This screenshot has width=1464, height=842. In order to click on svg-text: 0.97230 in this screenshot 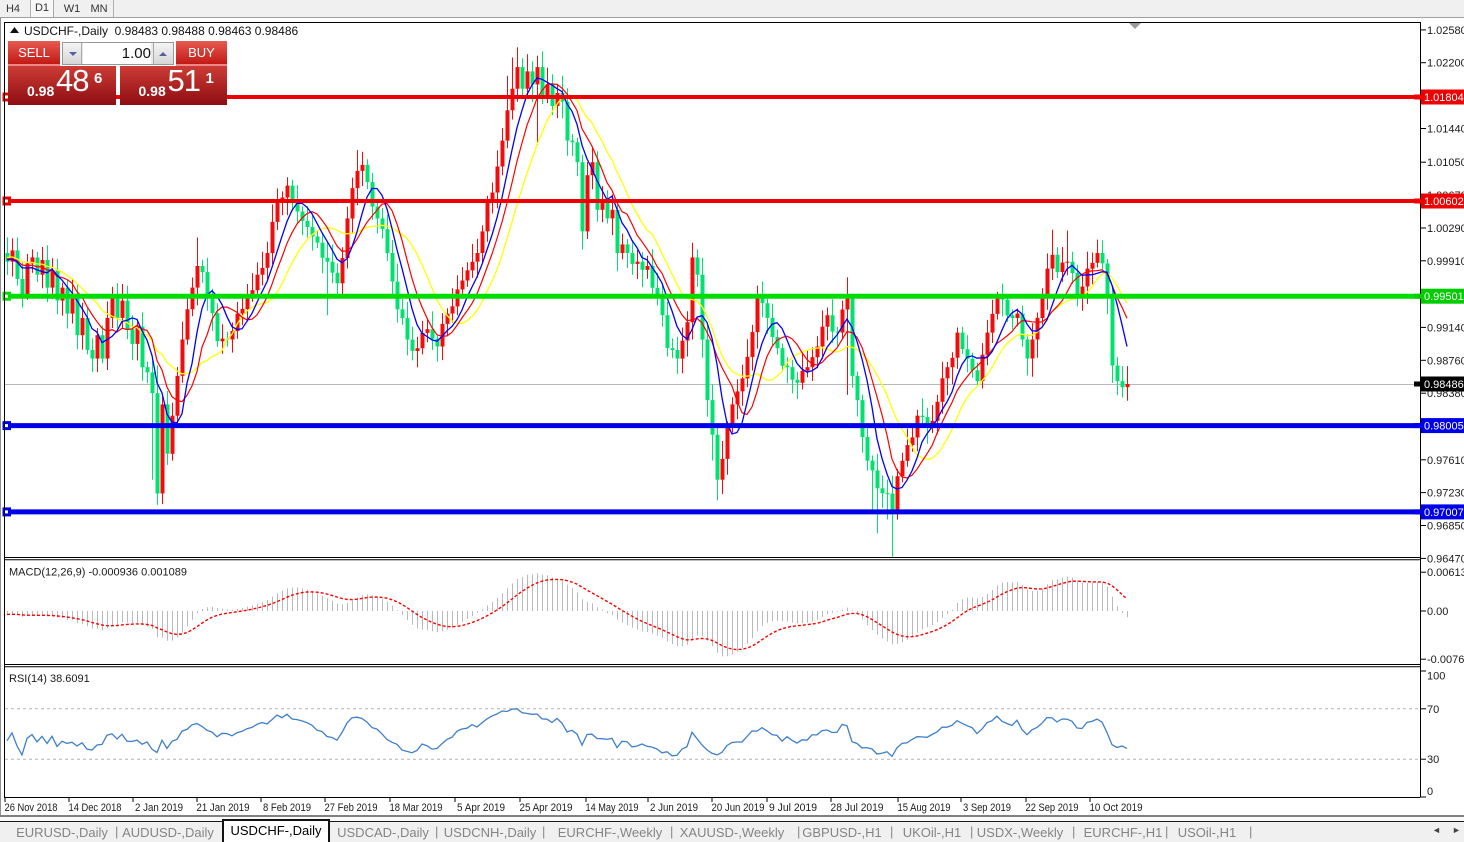, I will do `click(1445, 494)`.